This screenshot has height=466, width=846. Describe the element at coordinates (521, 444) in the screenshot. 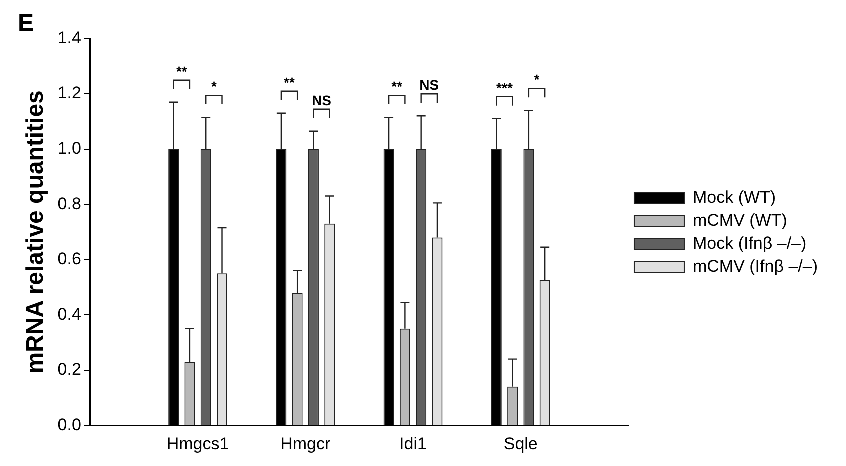

I see `x-tick-label: Sqle` at that location.